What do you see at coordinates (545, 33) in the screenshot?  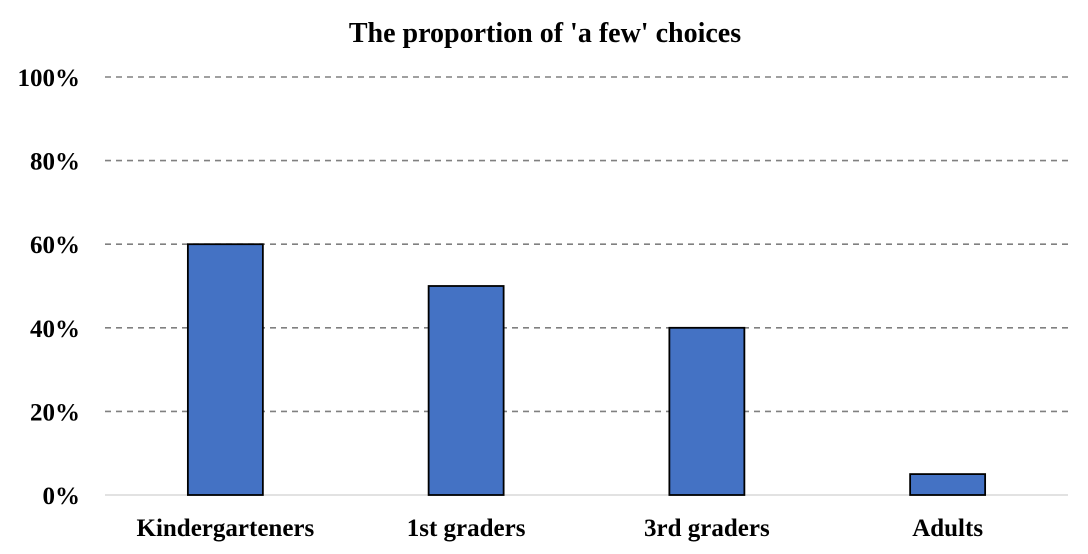 I see `chart-title: The proportion of 'a few' choices` at bounding box center [545, 33].